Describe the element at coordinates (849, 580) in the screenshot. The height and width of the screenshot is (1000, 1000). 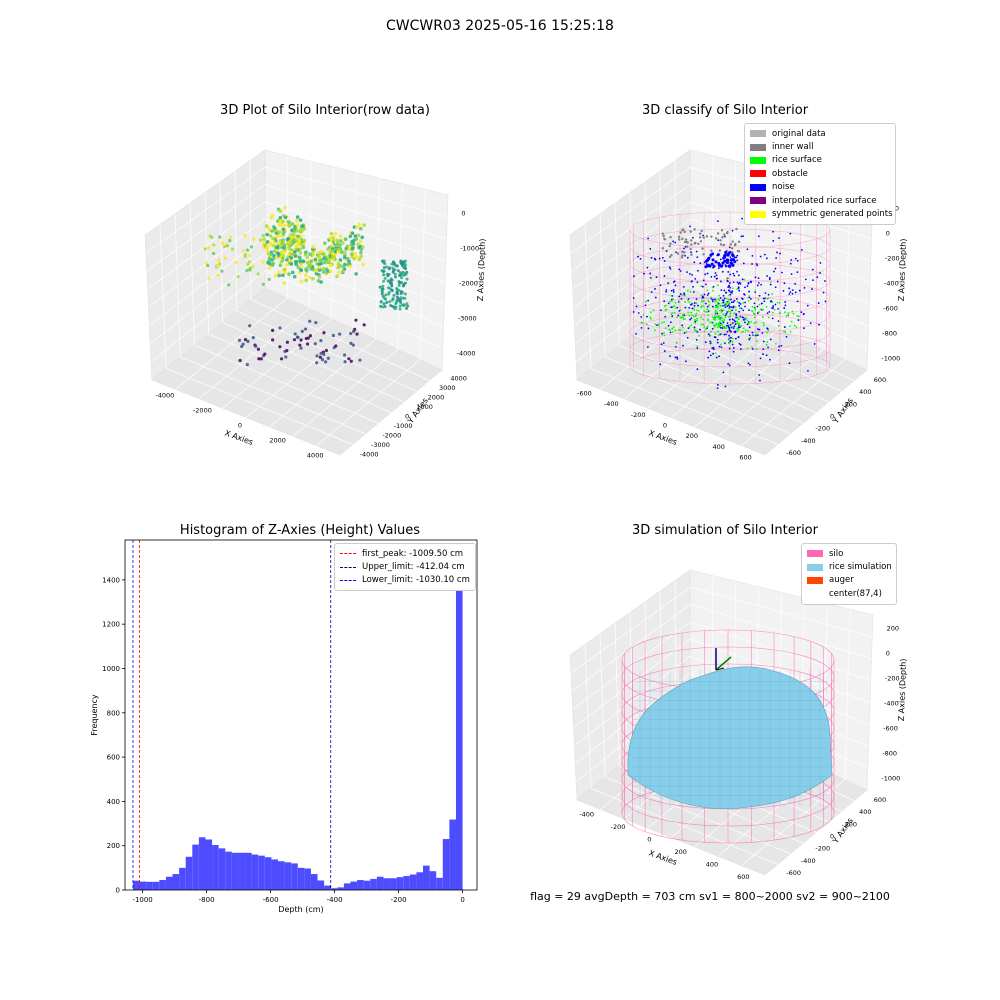
I see `legend-item: auger` at that location.